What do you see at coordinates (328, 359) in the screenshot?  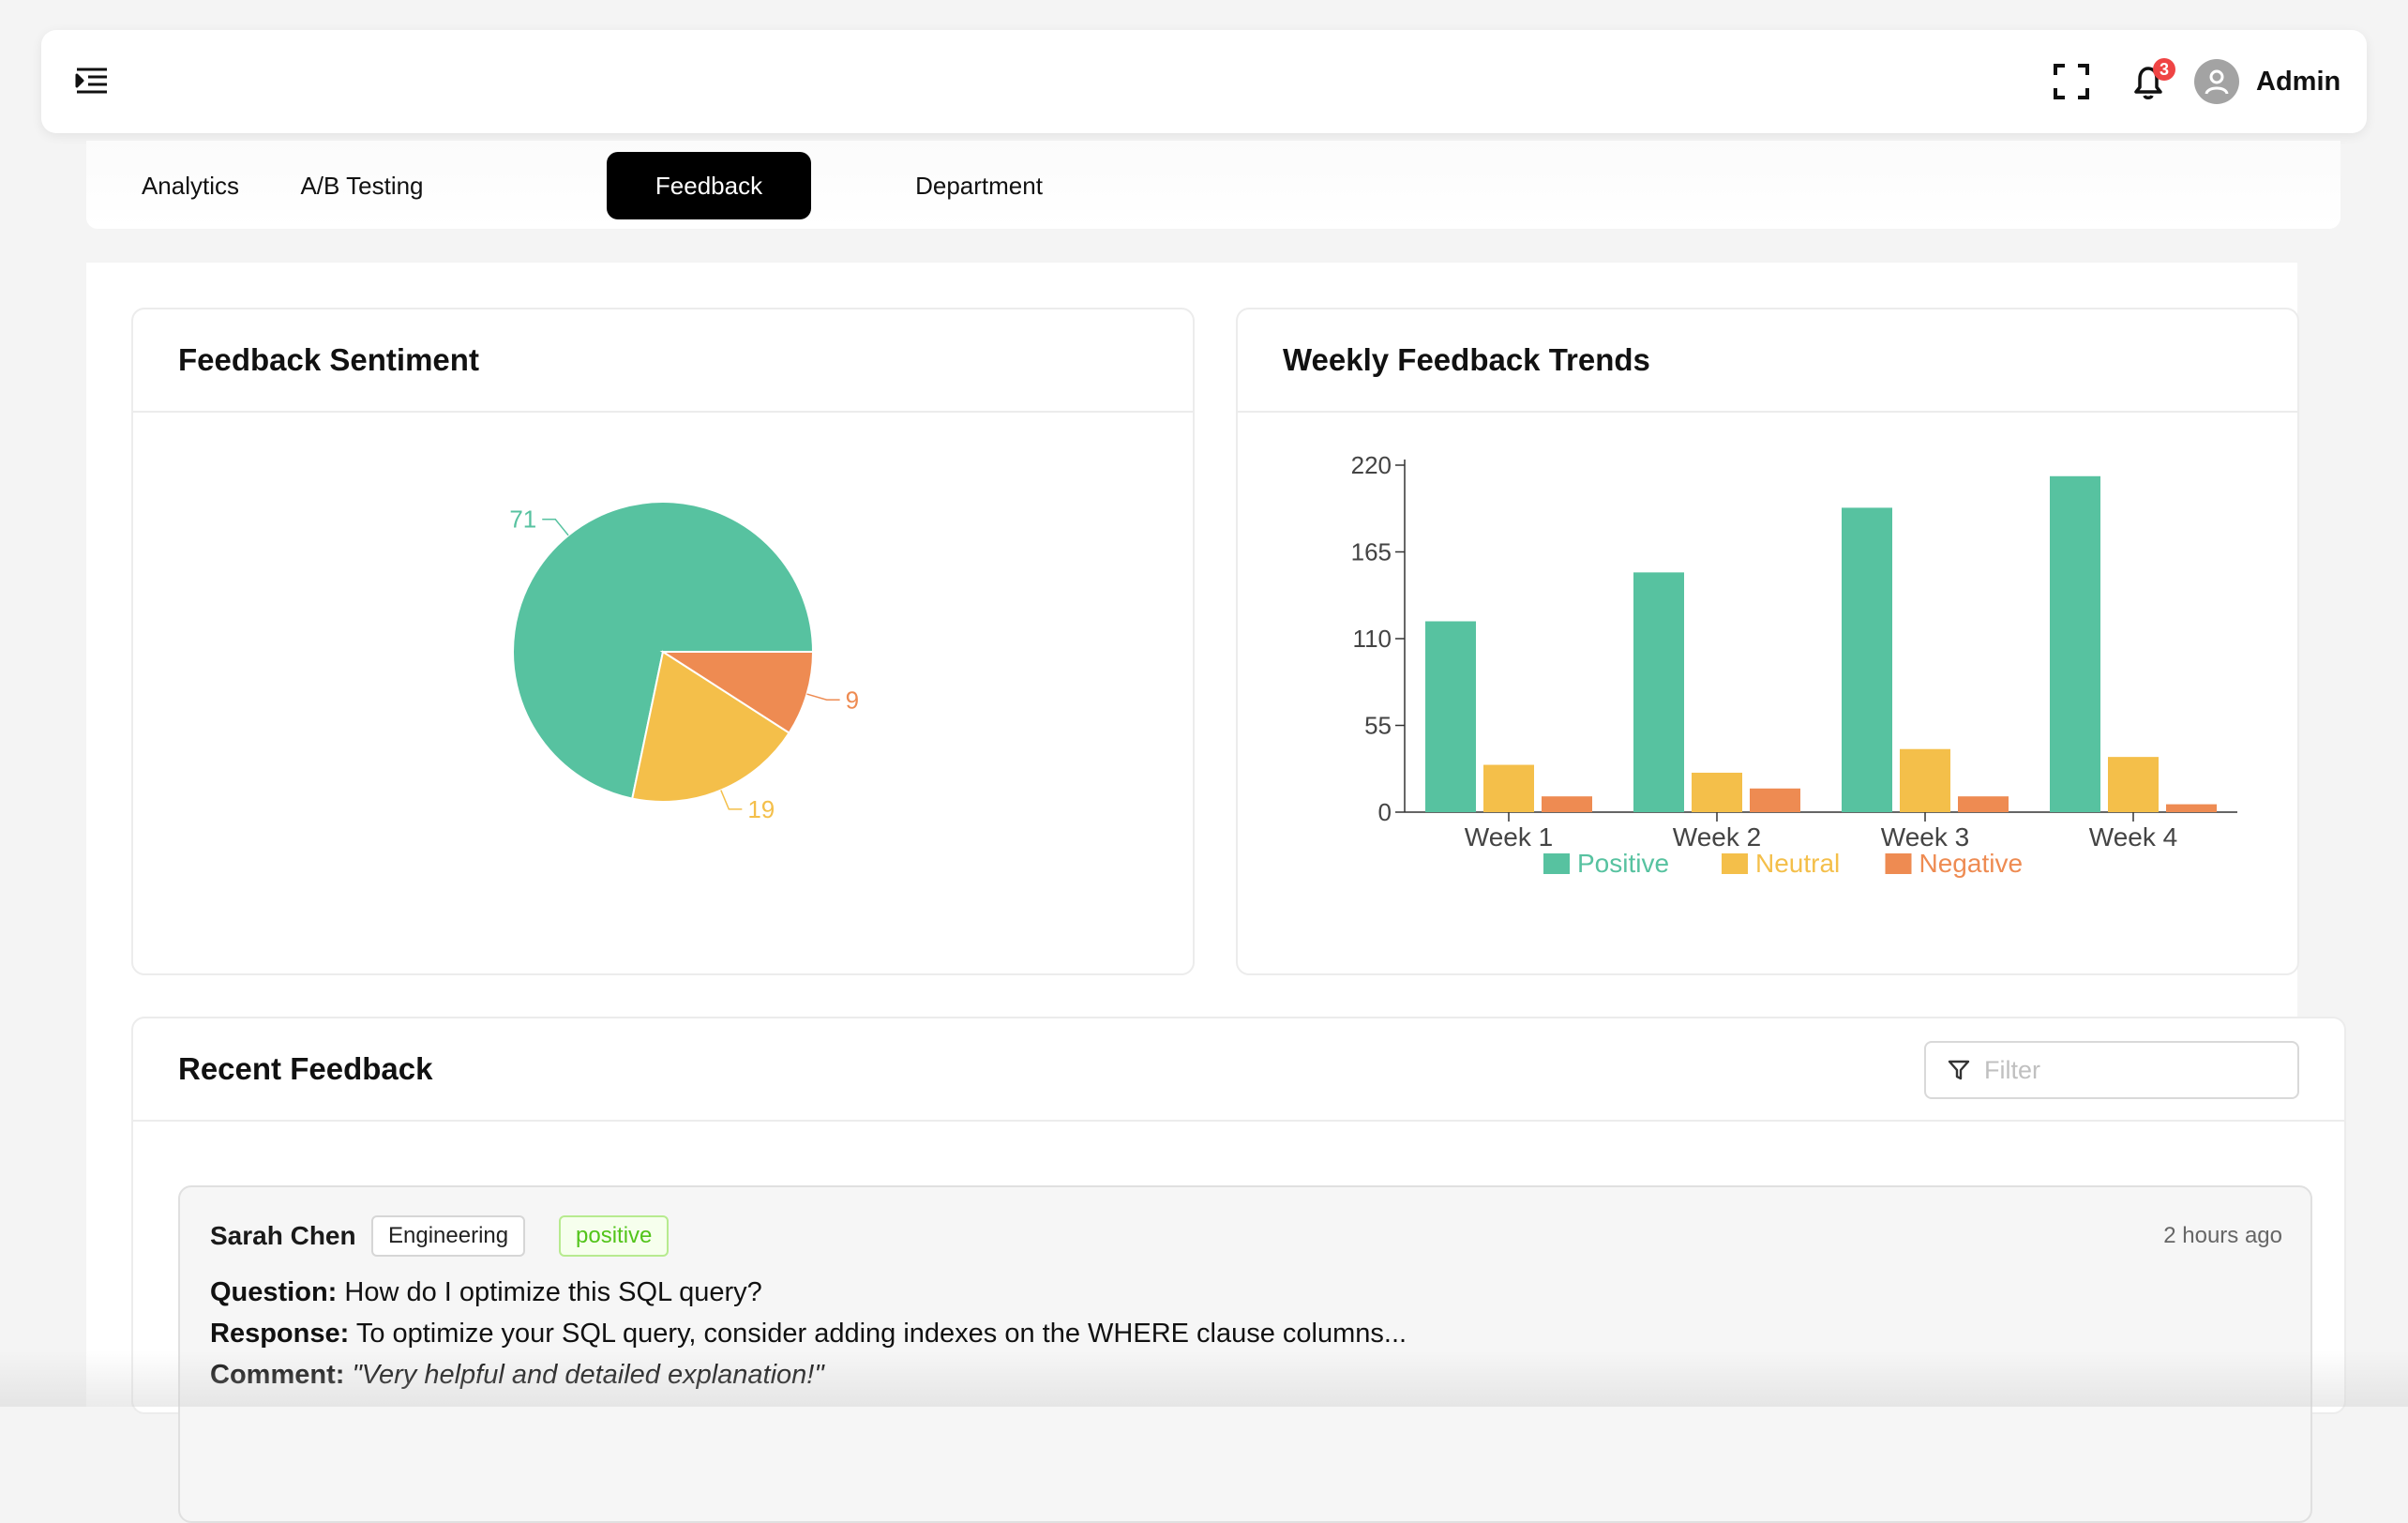 I see `card-title: Feedback Sentiment` at bounding box center [328, 359].